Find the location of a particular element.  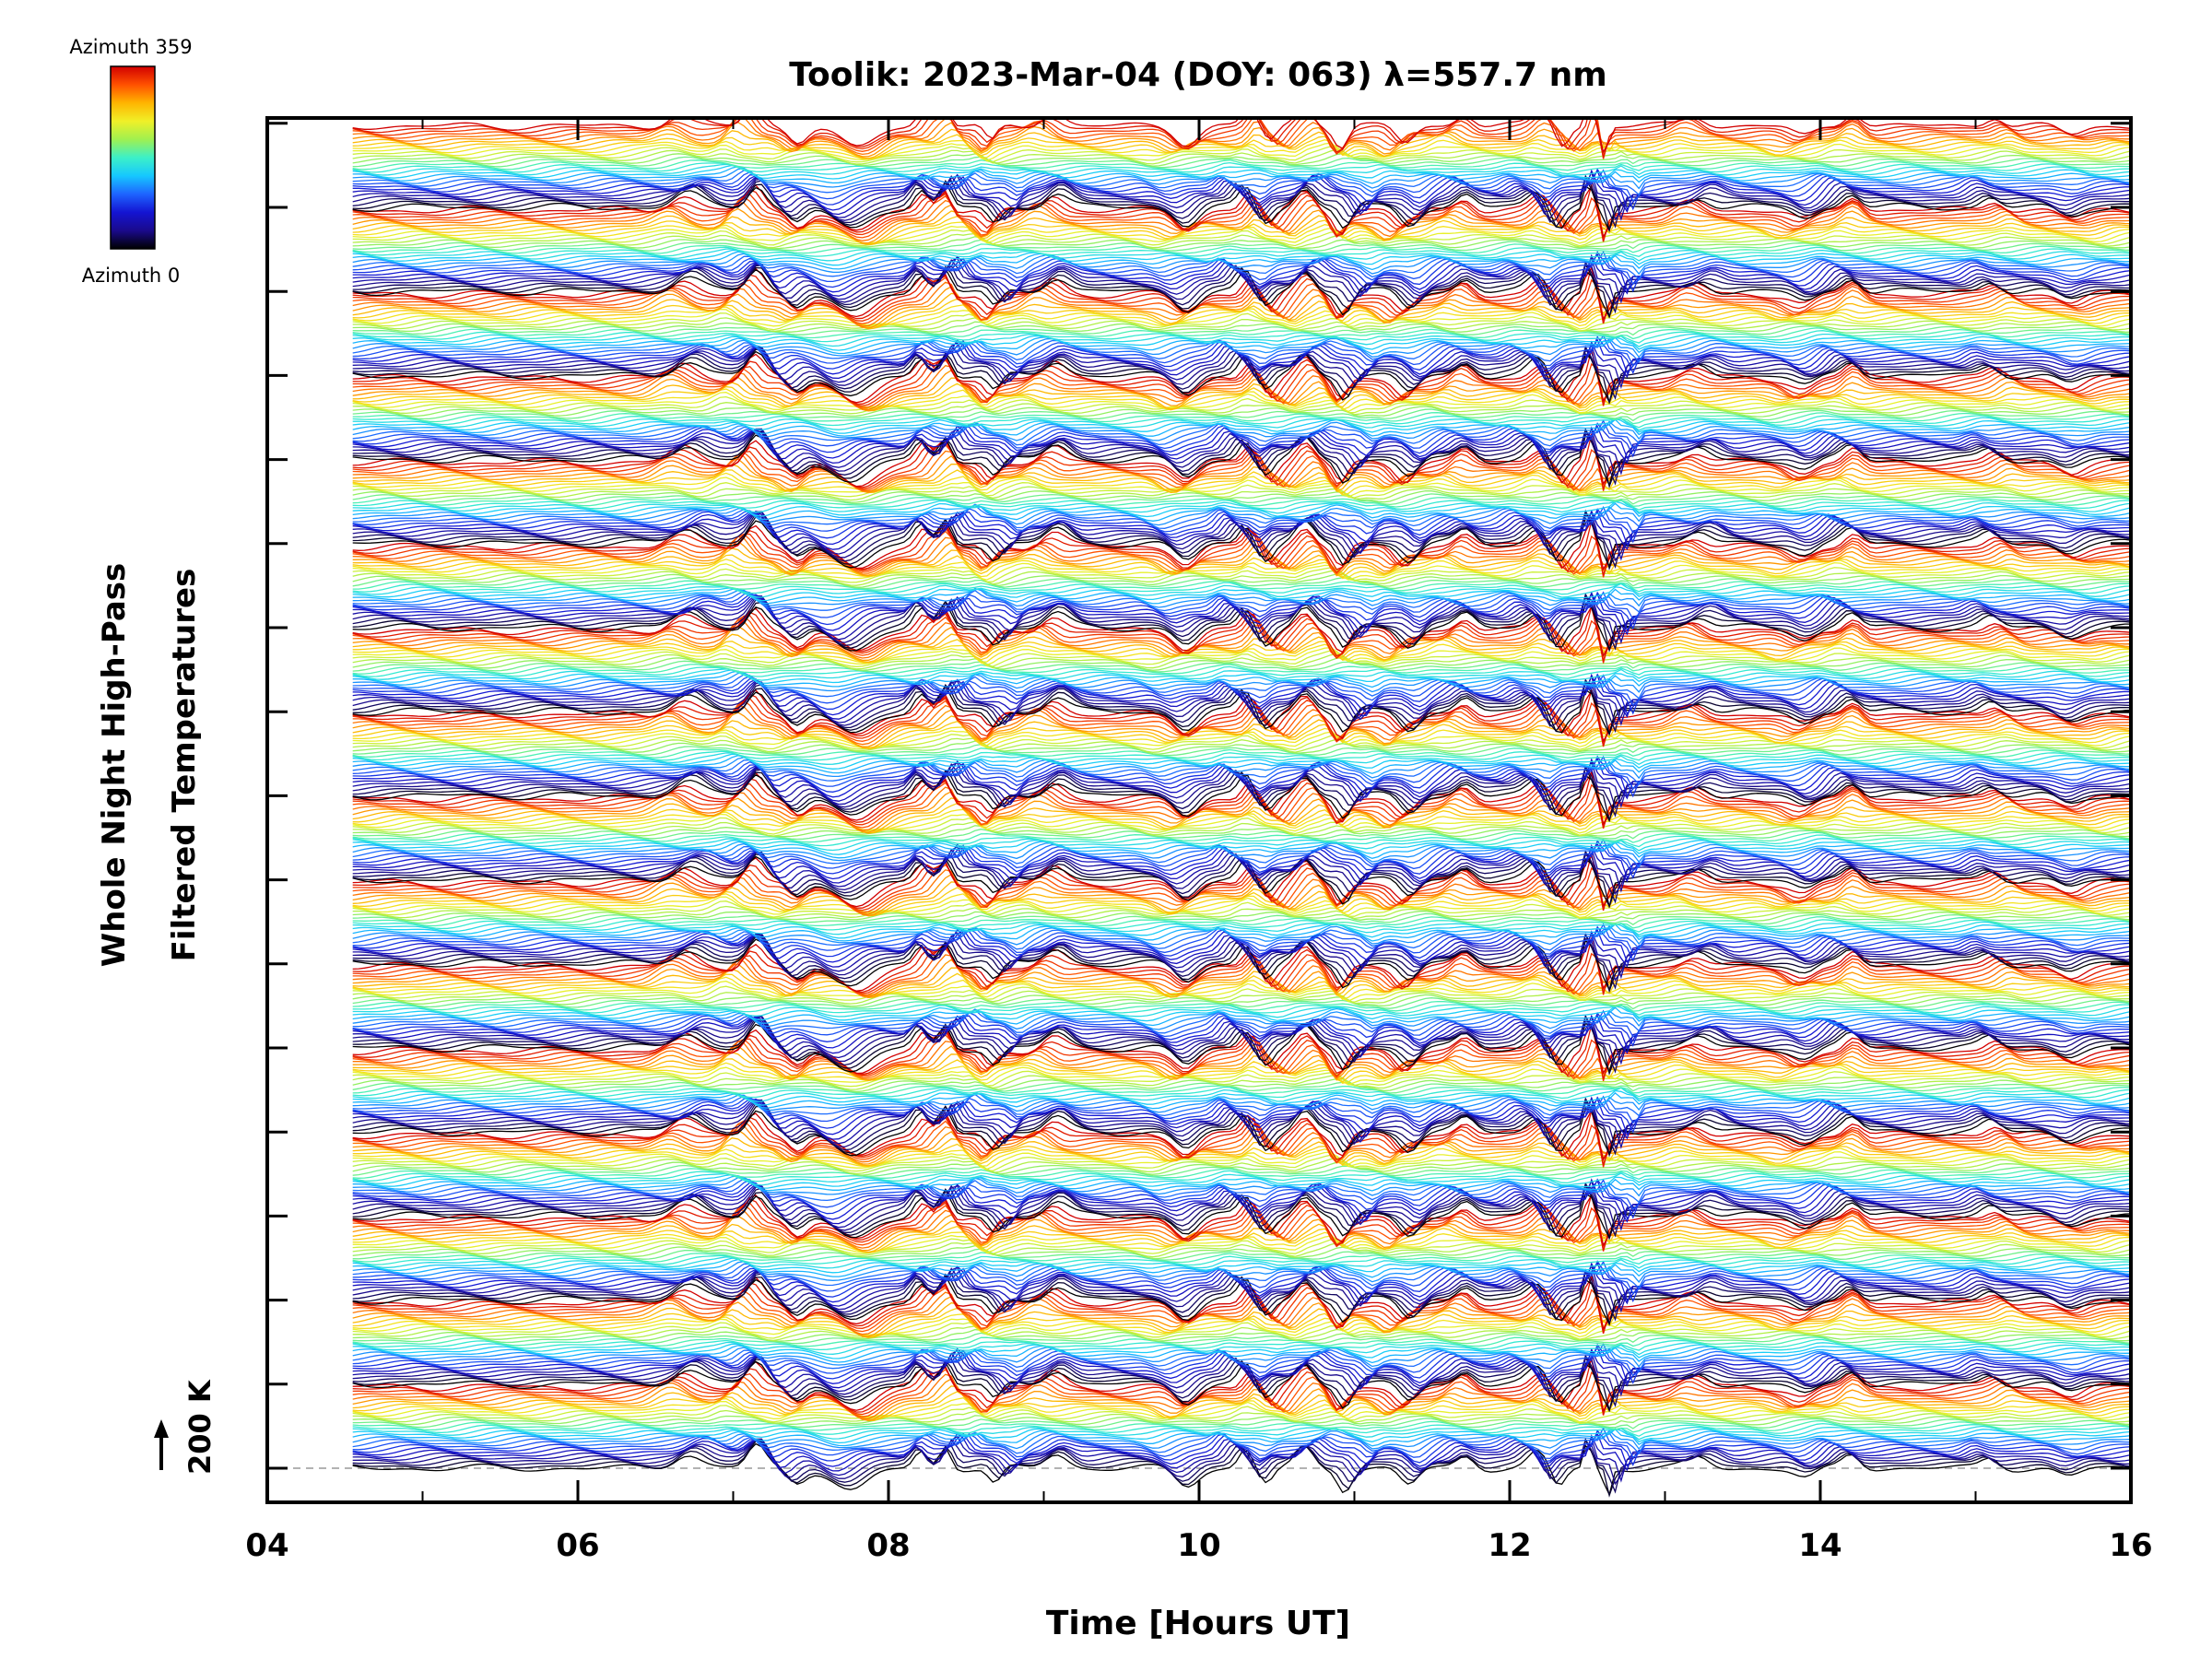

x-tick-label: 10 is located at coordinates (1198, 1545).